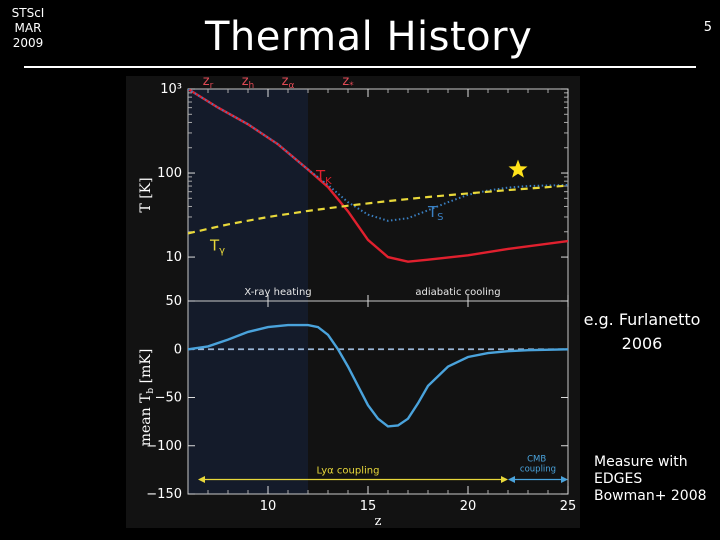  I want to click on affiliation-date: STScI MAR 2009, so click(28, 28).